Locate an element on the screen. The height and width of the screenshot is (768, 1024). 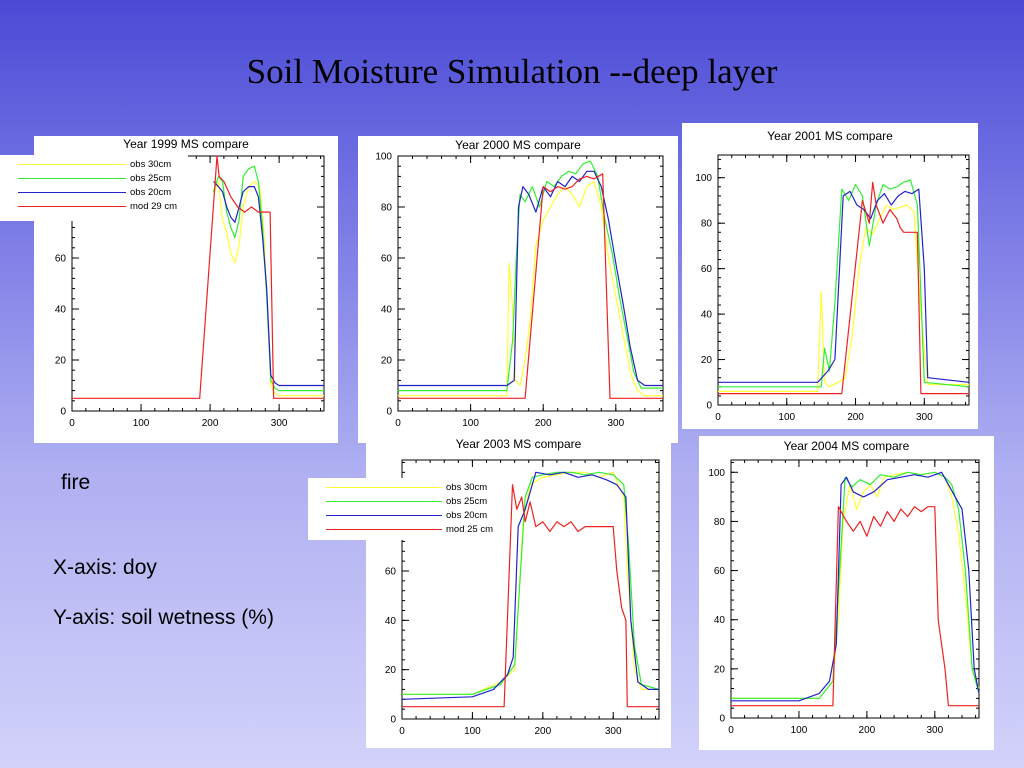
legend-1999: obs 30cm obs 25cm obs 20cm mod 29 cm is located at coordinates (94, 188).